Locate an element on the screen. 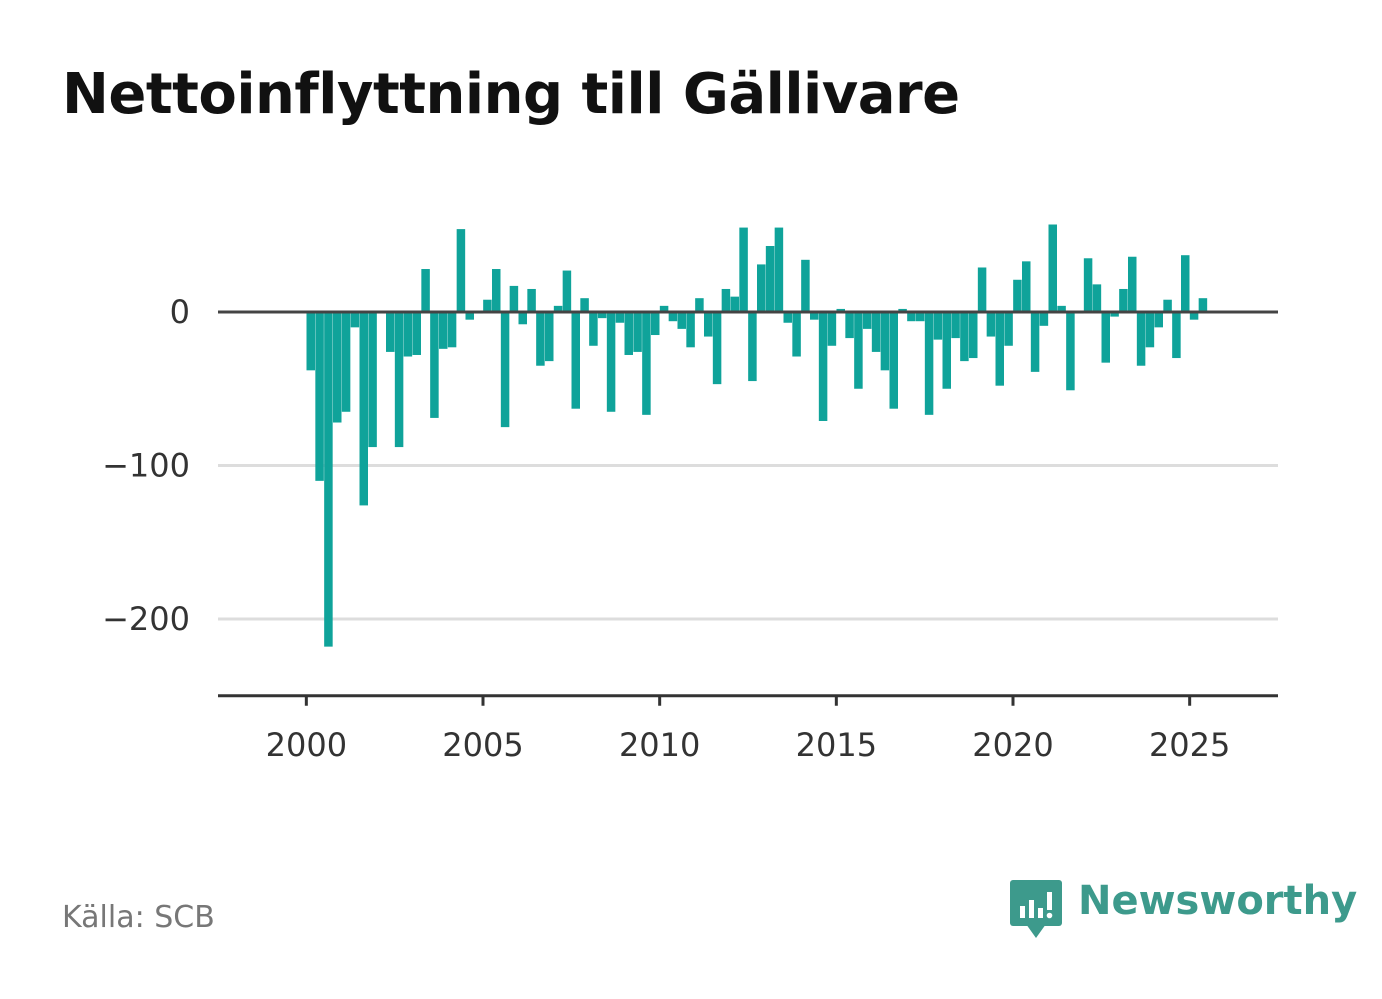 The width and height of the screenshot is (1382, 999). x-tick-label: 2015 is located at coordinates (836, 745).